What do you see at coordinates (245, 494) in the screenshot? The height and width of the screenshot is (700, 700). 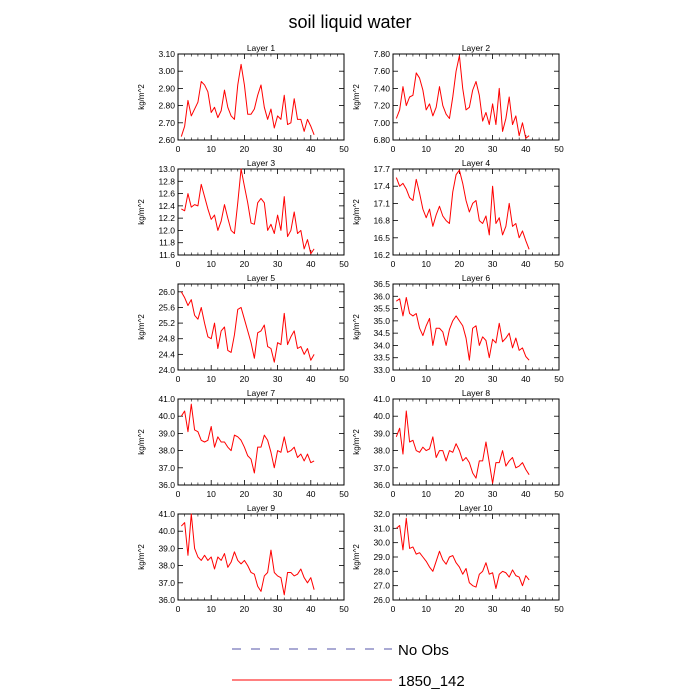 I see `x-tick-label-layer-7: 20` at bounding box center [245, 494].